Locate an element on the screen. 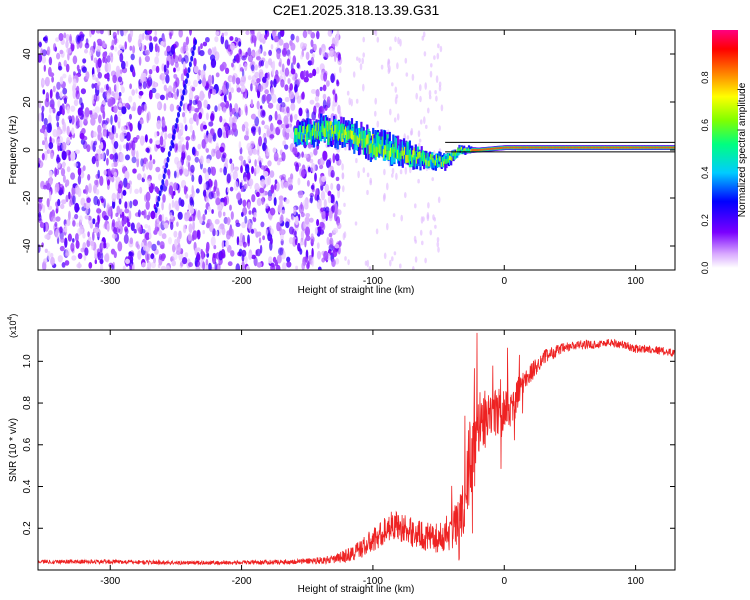 Image resolution: width=750 pixels, height=600 pixels. snr-x-tick-label: -300 is located at coordinates (110, 581).